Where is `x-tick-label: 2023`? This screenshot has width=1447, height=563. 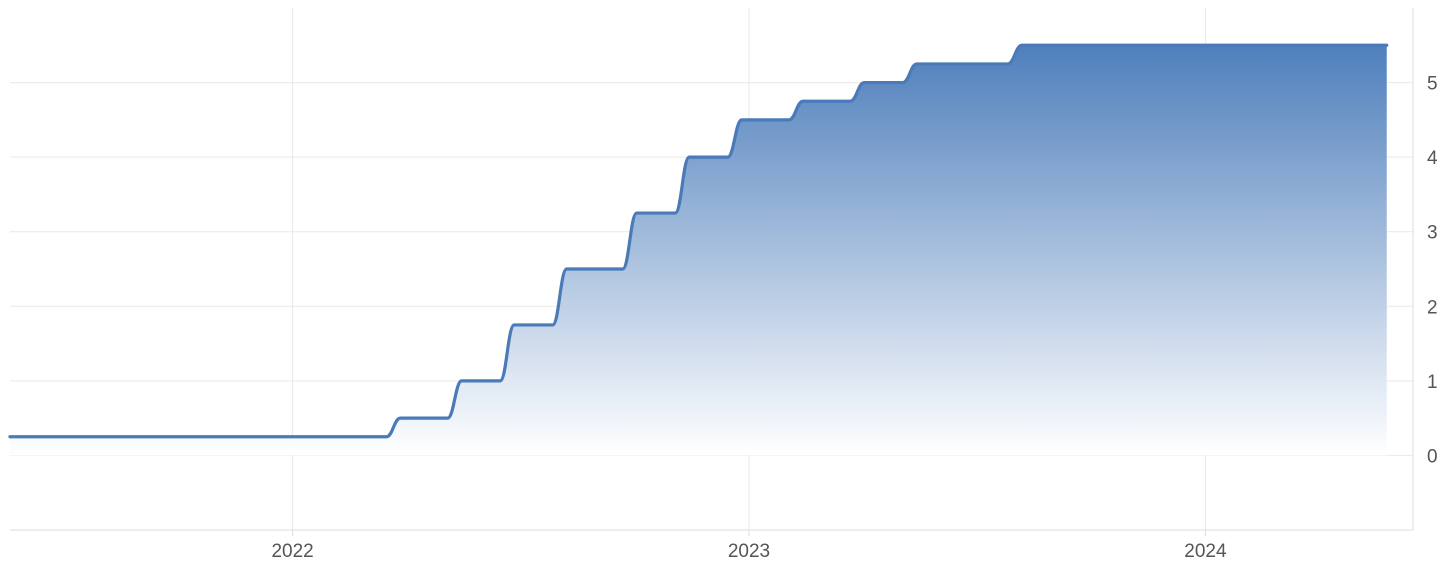 x-tick-label: 2023 is located at coordinates (749, 551).